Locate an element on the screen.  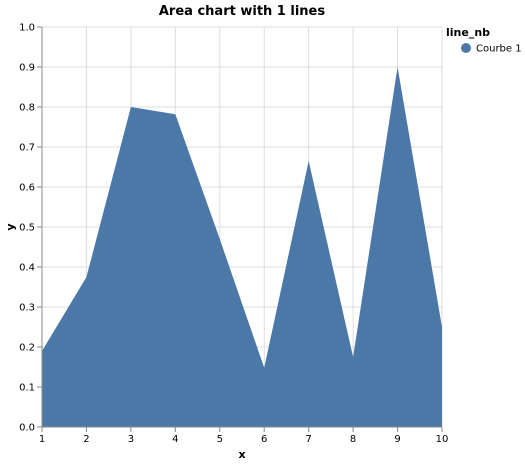
x-tick-label: 2 is located at coordinates (86, 439).